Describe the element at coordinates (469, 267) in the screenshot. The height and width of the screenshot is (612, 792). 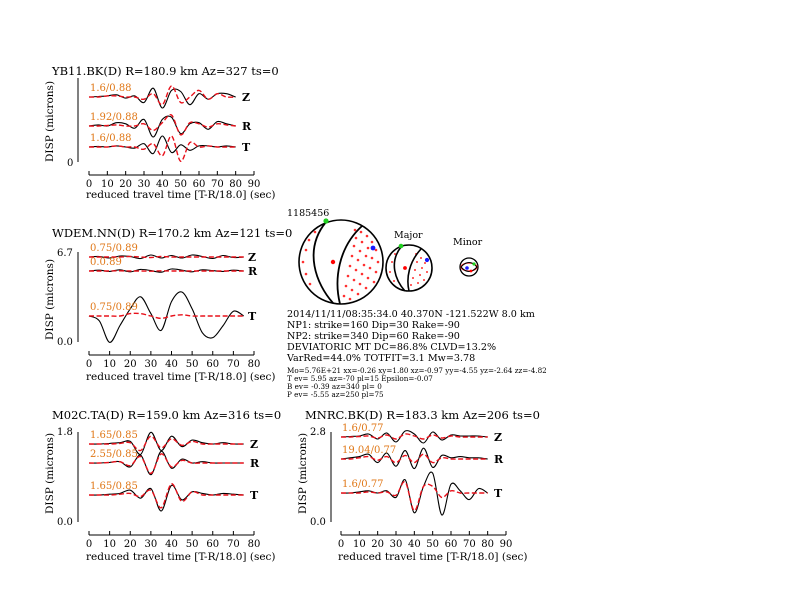
I see `beachball-minor` at that location.